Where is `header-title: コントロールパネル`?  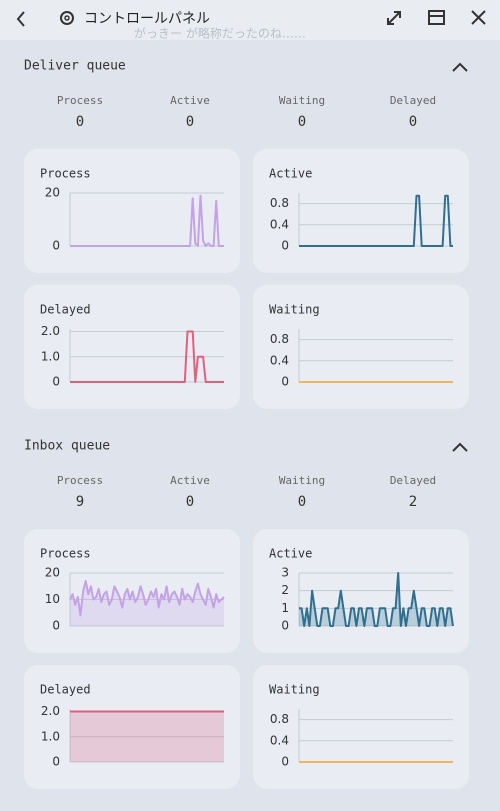
header-title: コントロールパネル is located at coordinates (147, 19).